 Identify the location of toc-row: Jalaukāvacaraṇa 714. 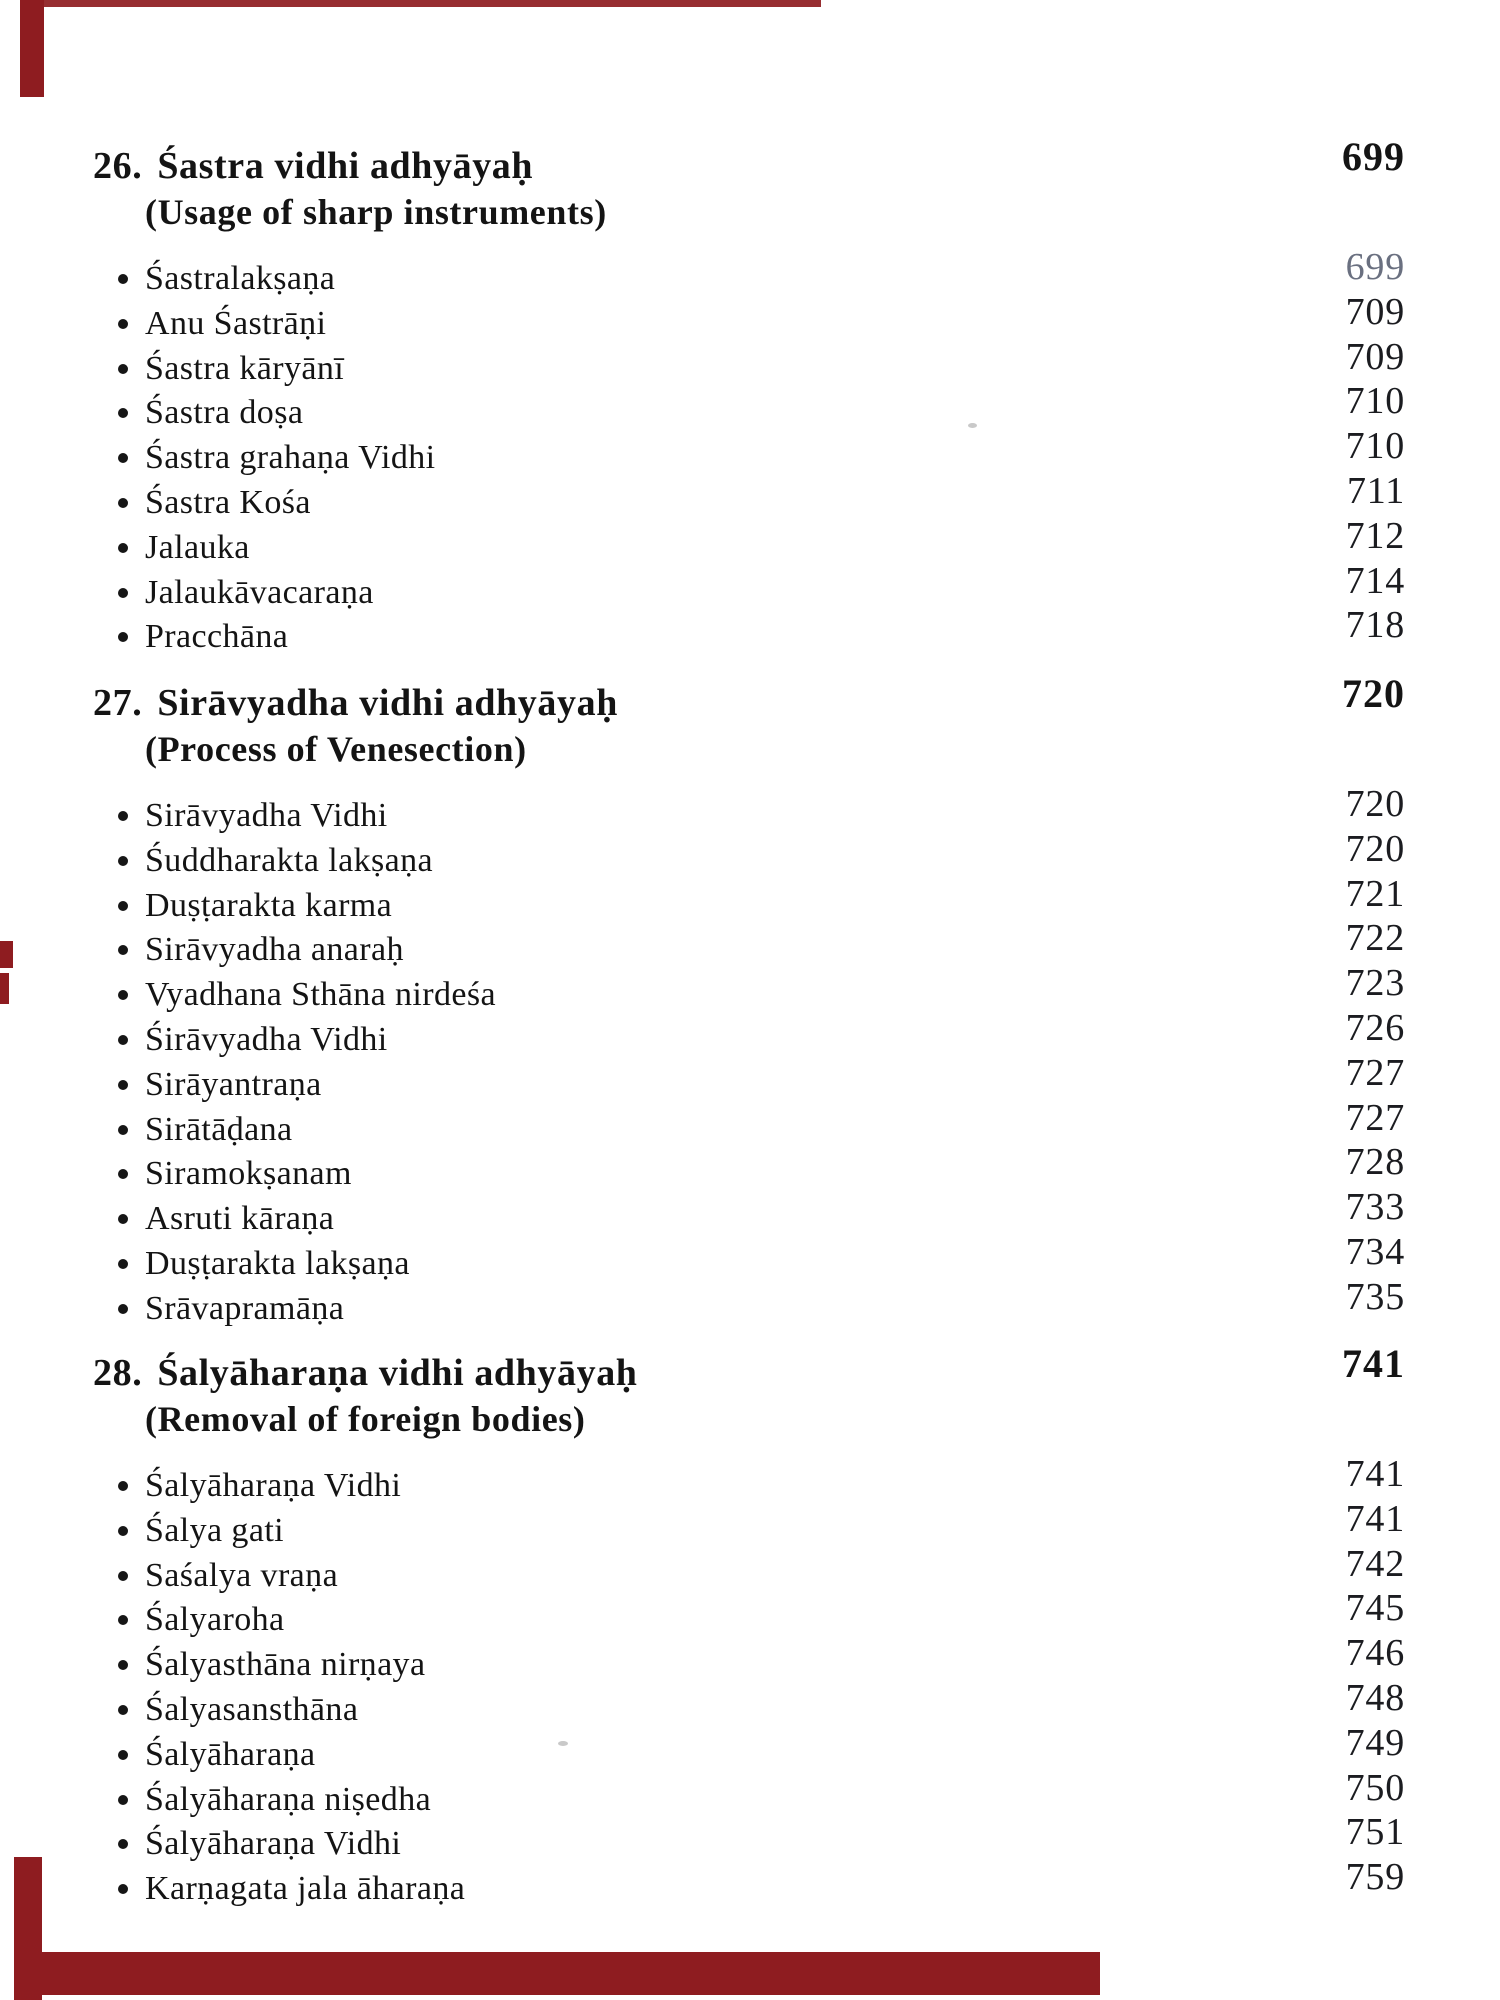
(749, 588).